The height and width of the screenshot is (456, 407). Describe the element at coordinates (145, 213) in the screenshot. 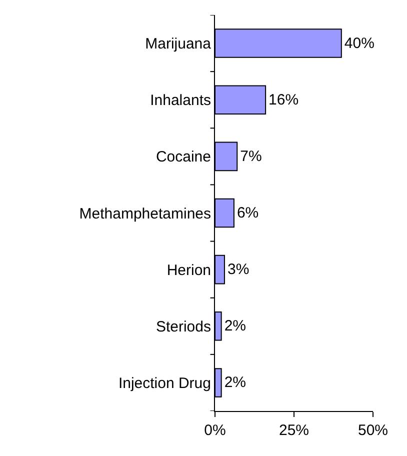

I see `y-tick-label: Methamphetamines` at that location.